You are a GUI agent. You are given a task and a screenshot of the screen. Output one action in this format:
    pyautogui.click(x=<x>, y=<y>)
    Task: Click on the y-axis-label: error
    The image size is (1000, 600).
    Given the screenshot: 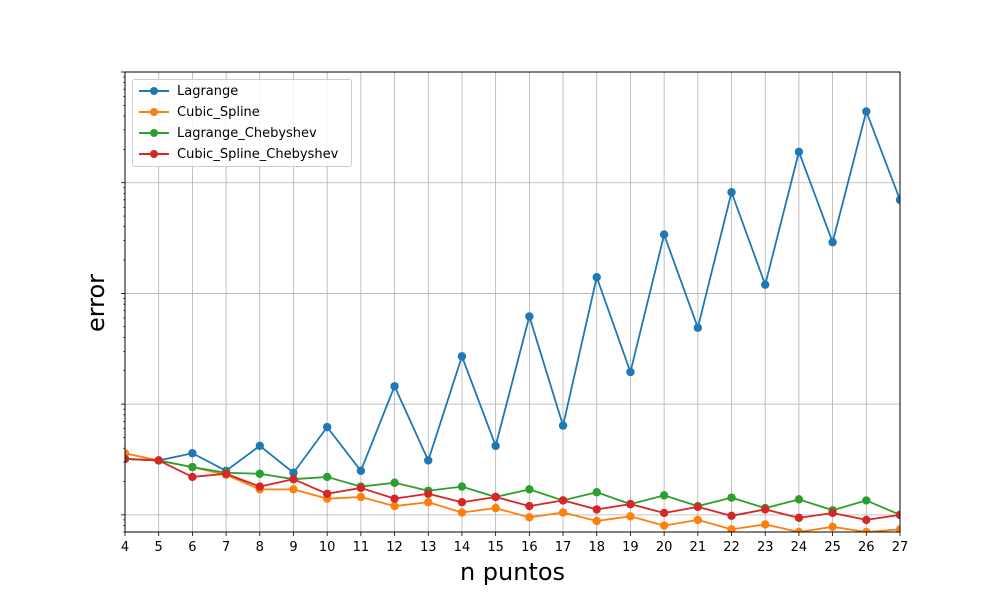 What is the action you would take?
    pyautogui.click(x=96, y=303)
    